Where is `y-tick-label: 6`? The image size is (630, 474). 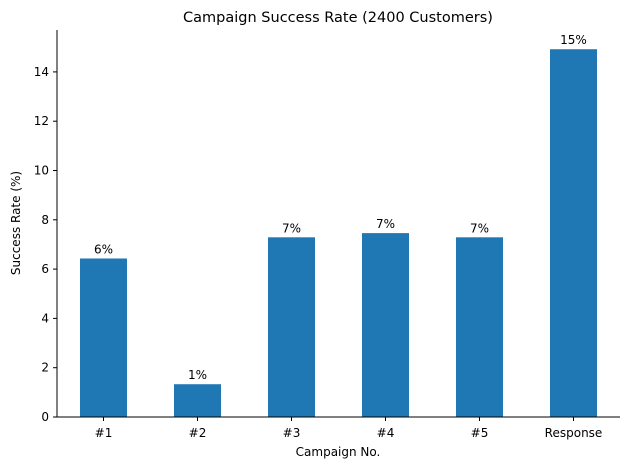
y-tick-label: 6 is located at coordinates (45, 269).